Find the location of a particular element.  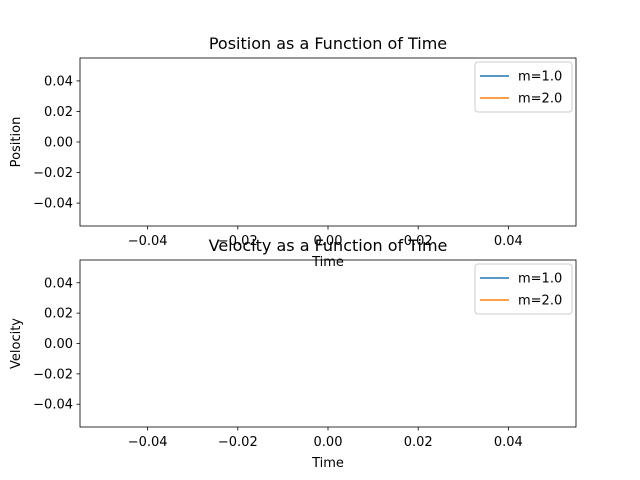

y-axis-label: Position is located at coordinates (16, 142).